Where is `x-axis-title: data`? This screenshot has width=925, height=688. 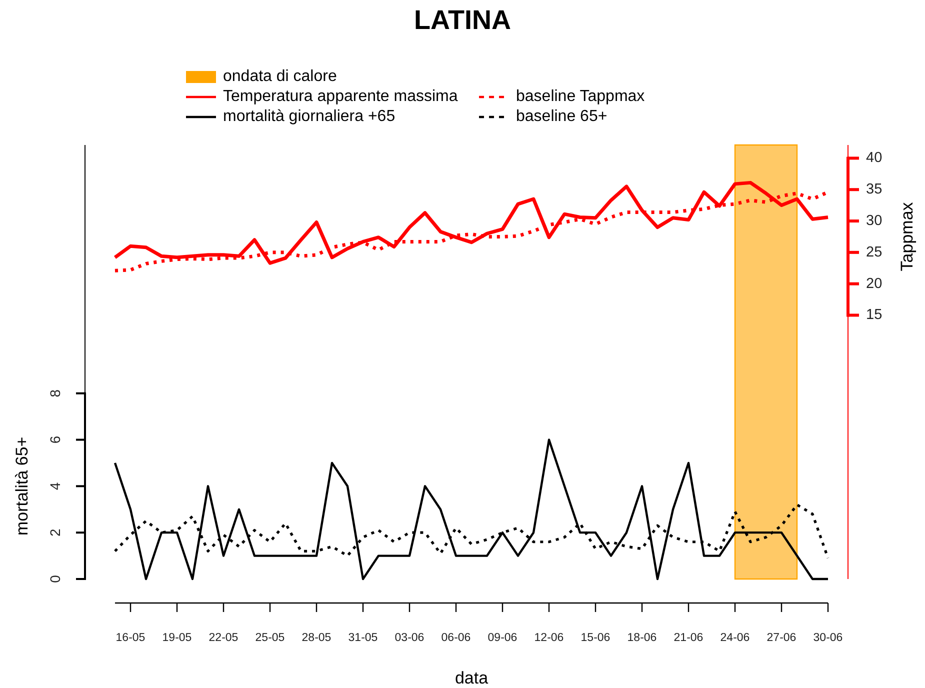
x-axis-title: data is located at coordinates (471, 678).